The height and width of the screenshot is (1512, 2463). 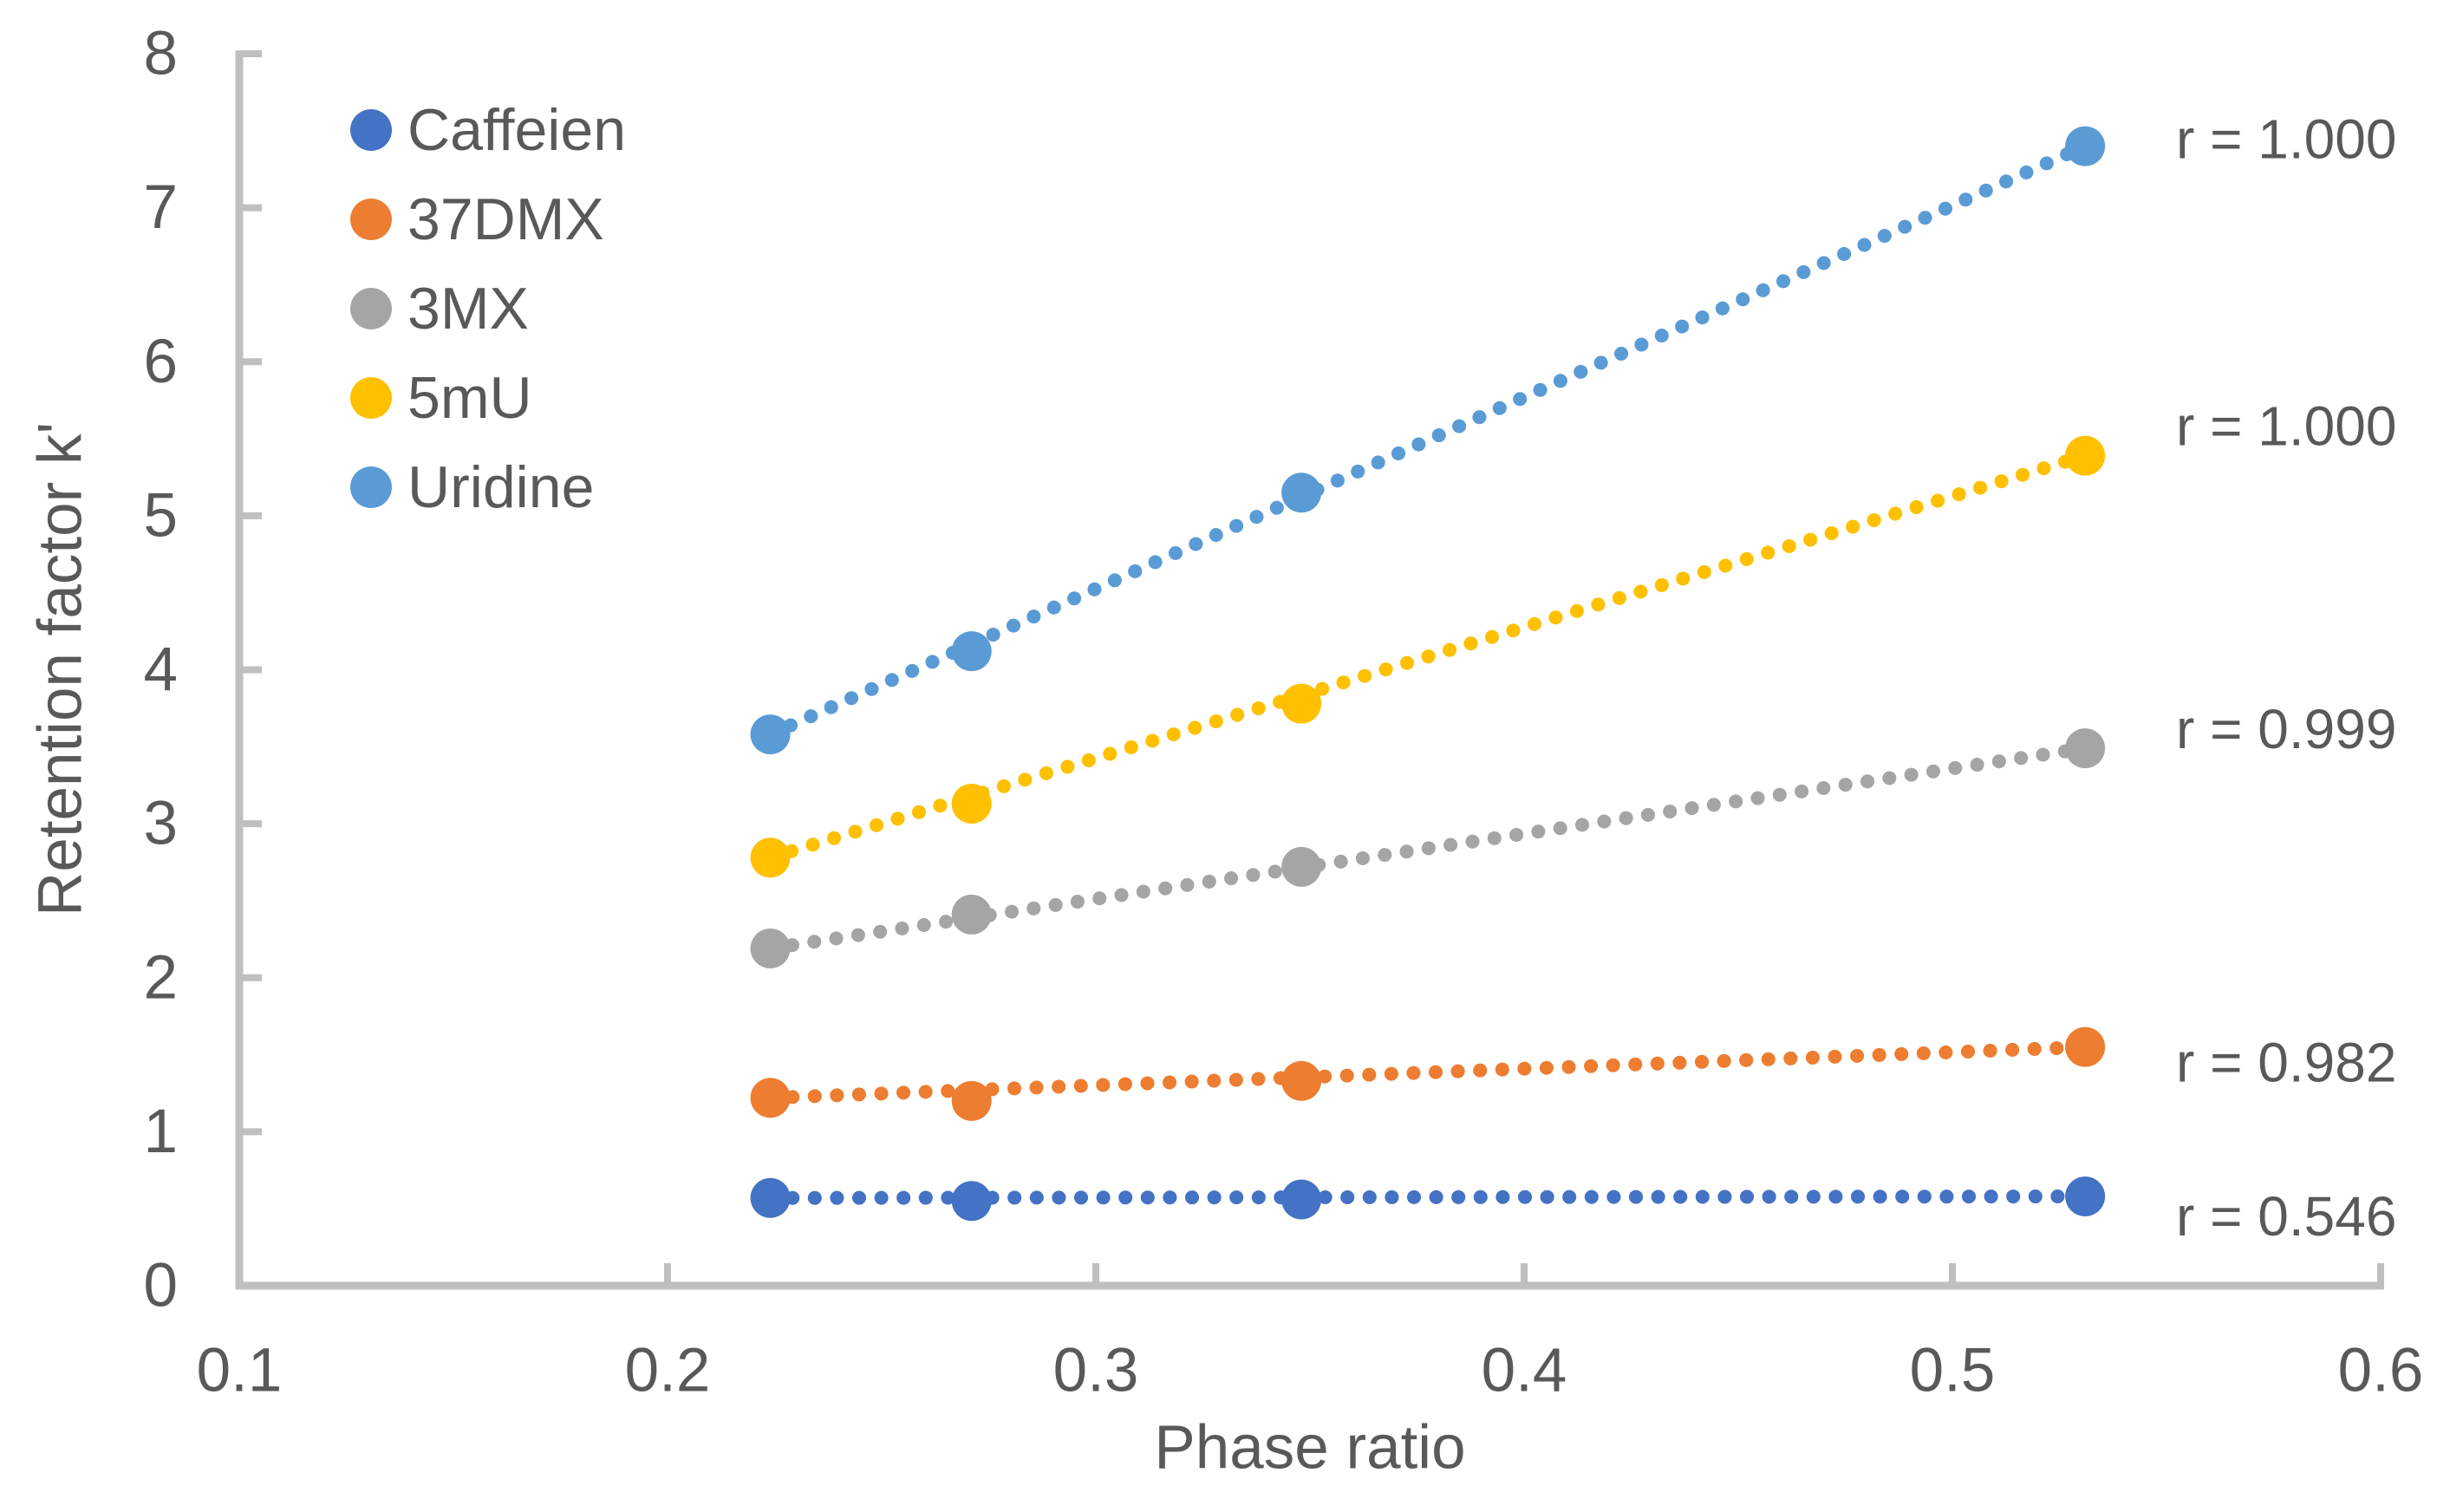 I want to click on legend-item-5mu: 5mU, so click(x=441, y=398).